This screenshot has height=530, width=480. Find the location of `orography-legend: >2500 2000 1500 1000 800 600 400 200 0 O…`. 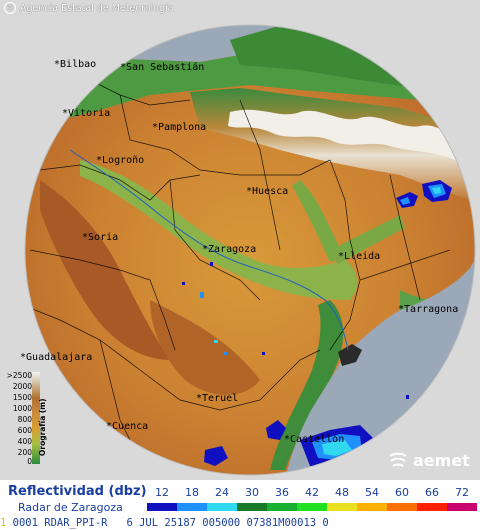

orography-legend: >2500 2000 1500 1000 800 600 400 200 0 O… is located at coordinates (28, 418).